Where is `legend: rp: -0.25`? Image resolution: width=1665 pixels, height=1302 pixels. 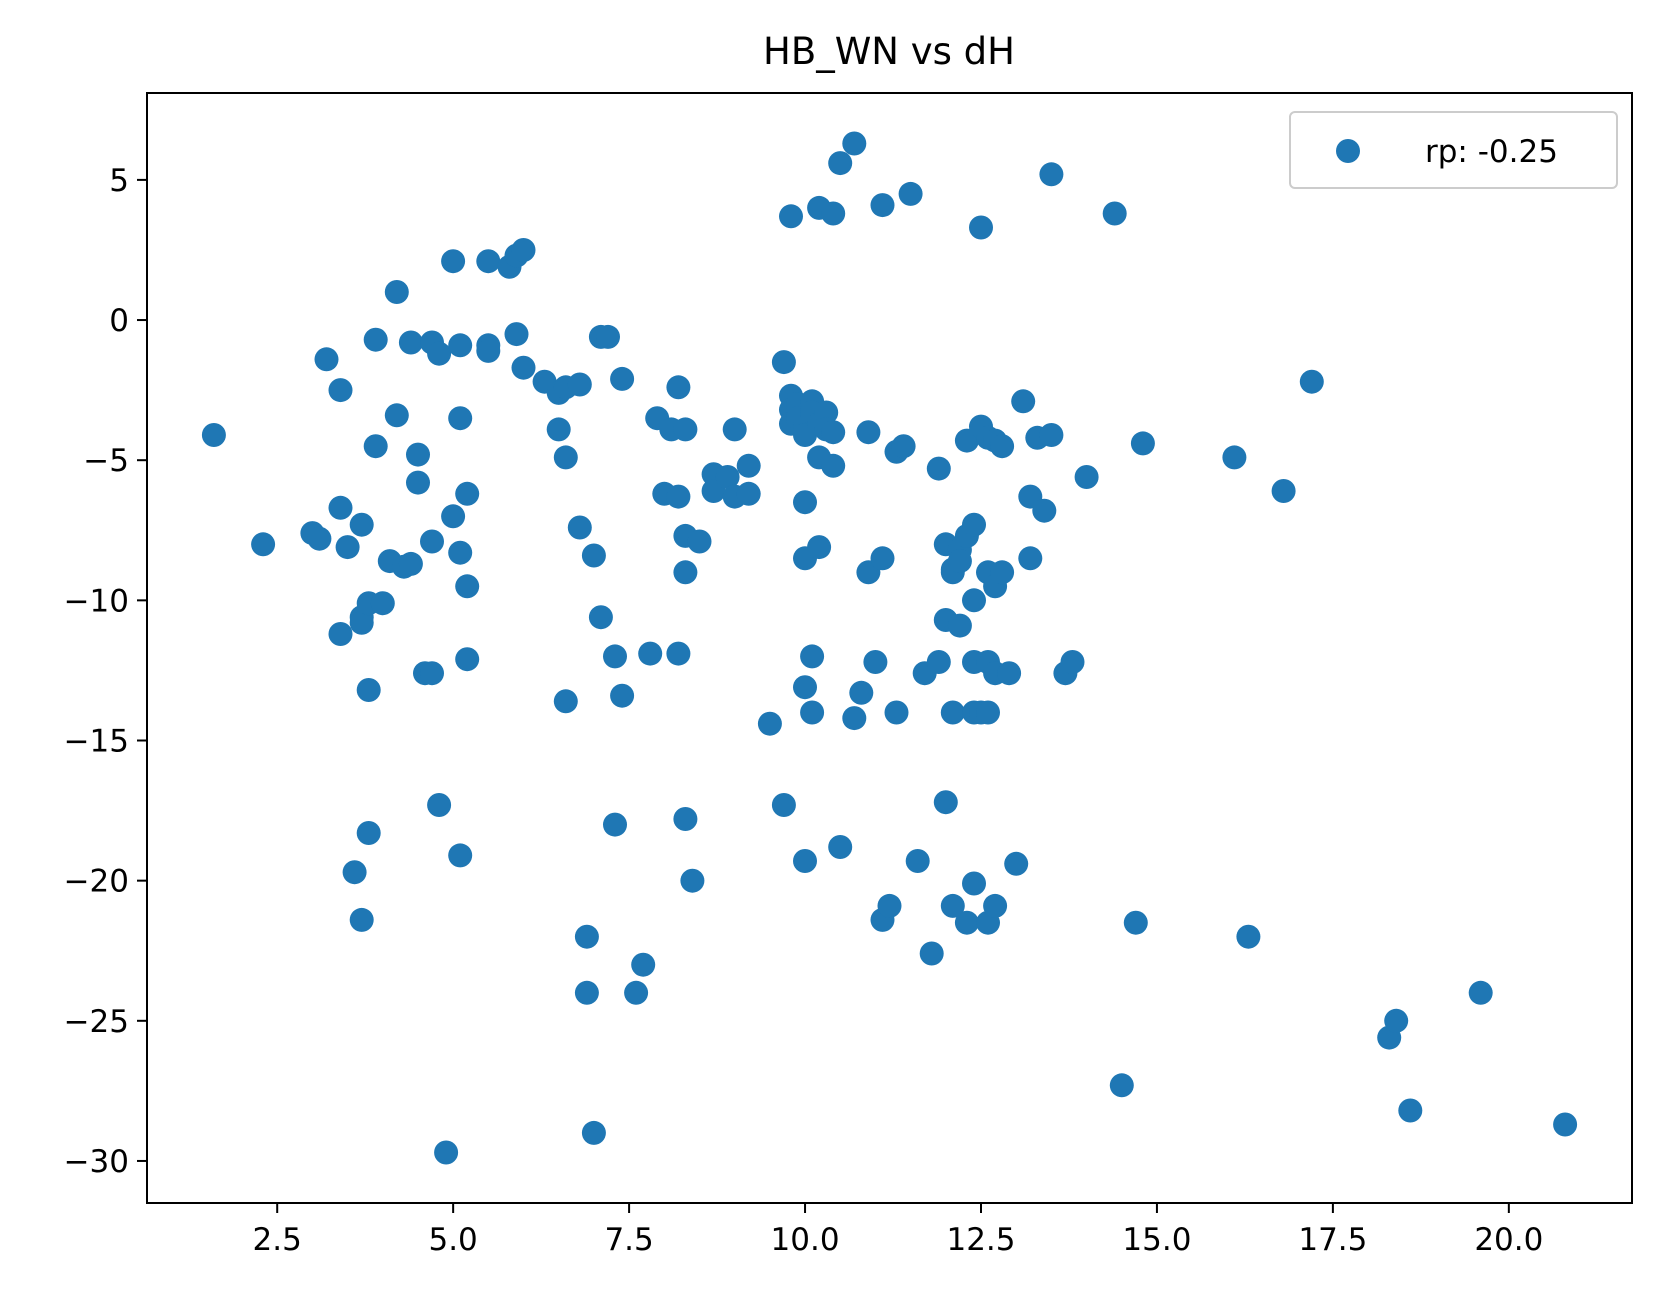 legend: rp: -0.25 is located at coordinates (1453, 150).